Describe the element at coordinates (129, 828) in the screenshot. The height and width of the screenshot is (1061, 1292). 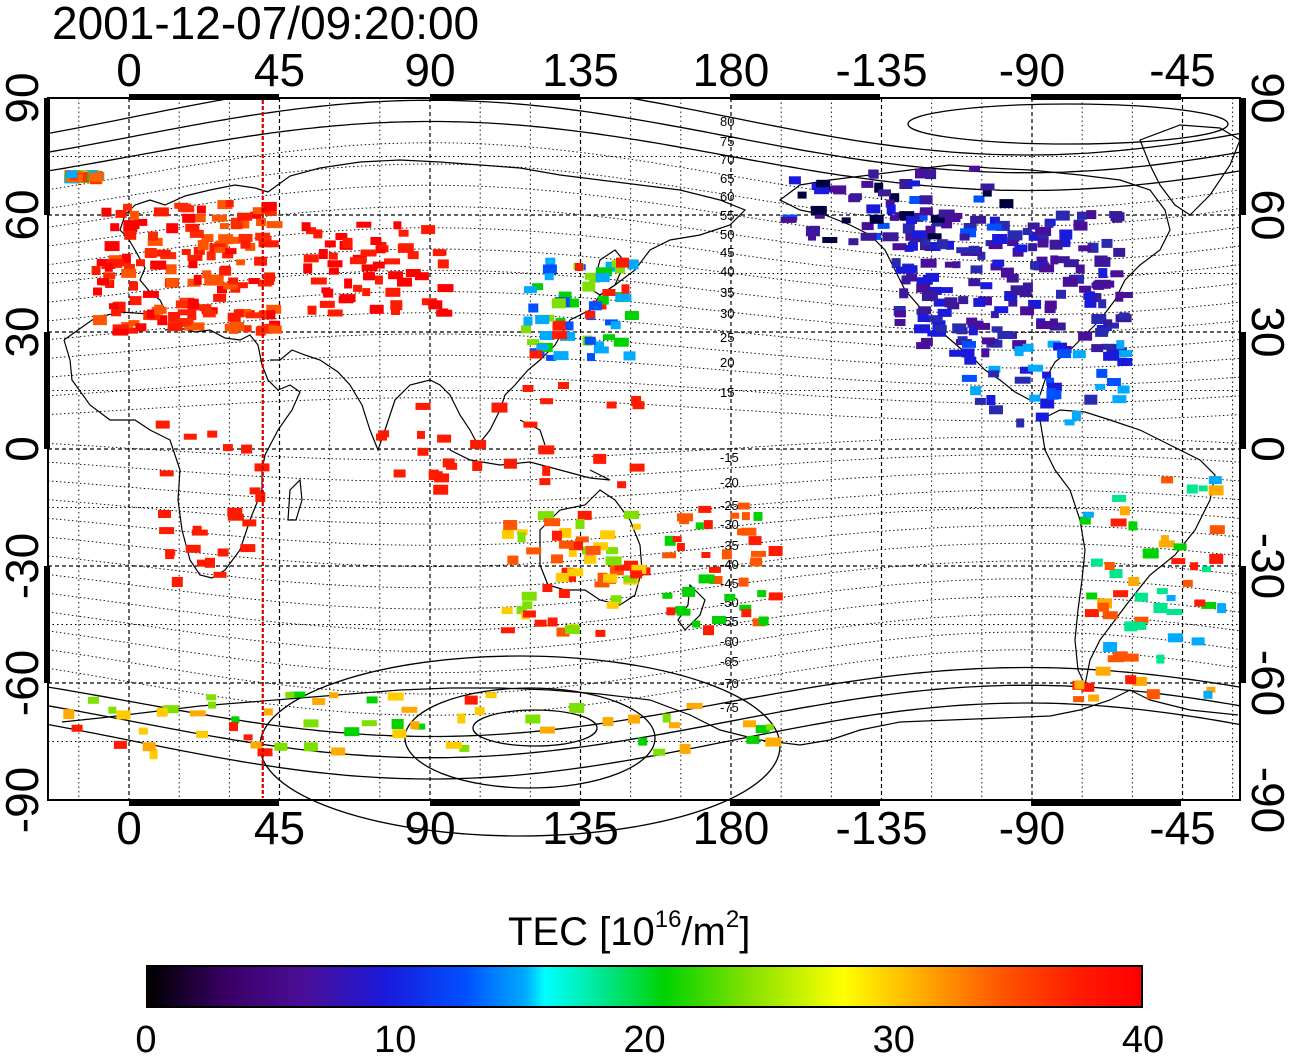
I see `longitude-tick-bottom: 0` at that location.